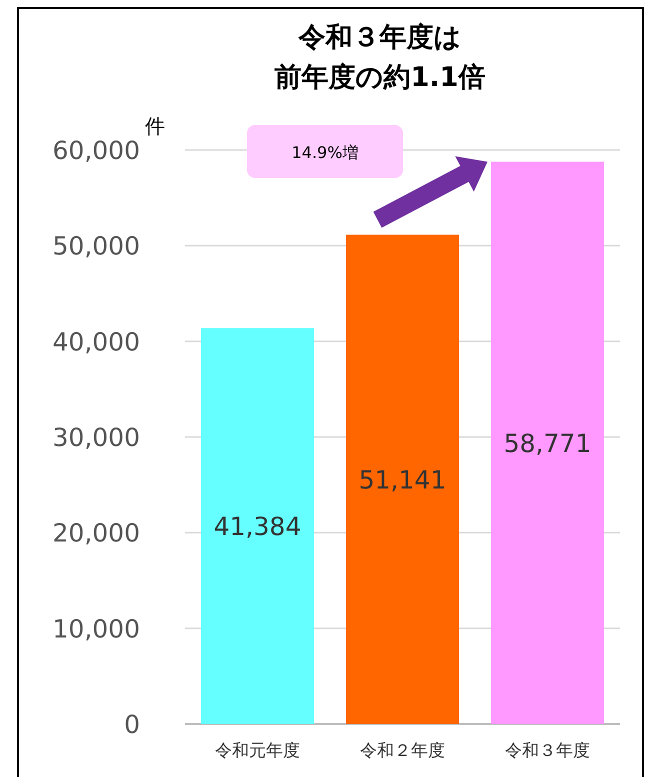 This screenshot has width=657, height=777. Describe the element at coordinates (96, 246) in the screenshot. I see `y-tick-label: 50,000` at that location.